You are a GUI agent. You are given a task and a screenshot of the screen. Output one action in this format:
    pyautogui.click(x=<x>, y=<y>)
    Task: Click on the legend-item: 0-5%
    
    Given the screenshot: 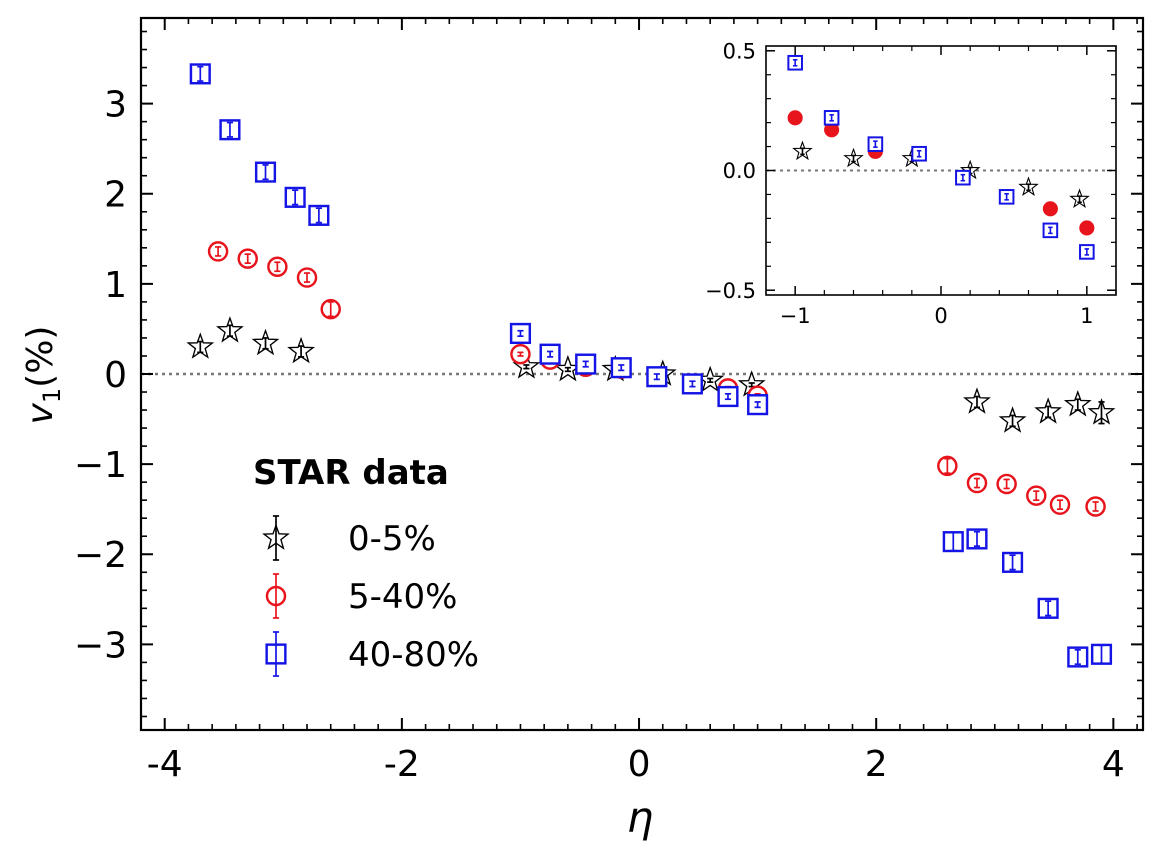 What is the action you would take?
    pyautogui.click(x=349, y=538)
    